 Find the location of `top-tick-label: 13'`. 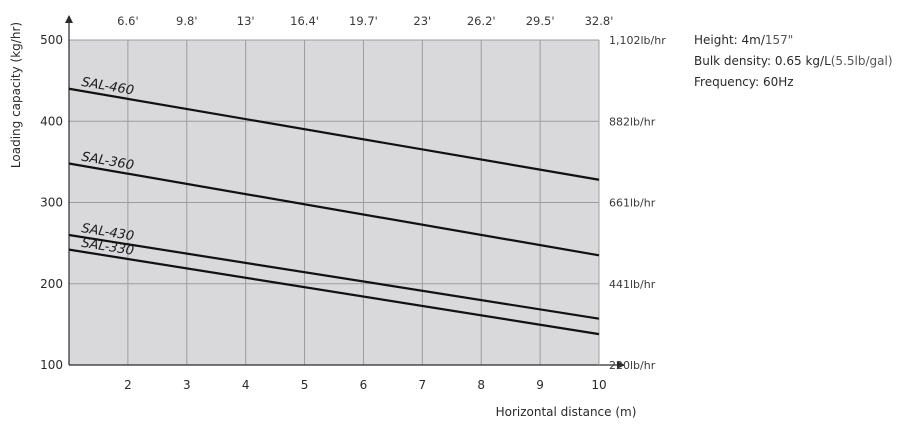

top-tick-label: 13' is located at coordinates (246, 21).